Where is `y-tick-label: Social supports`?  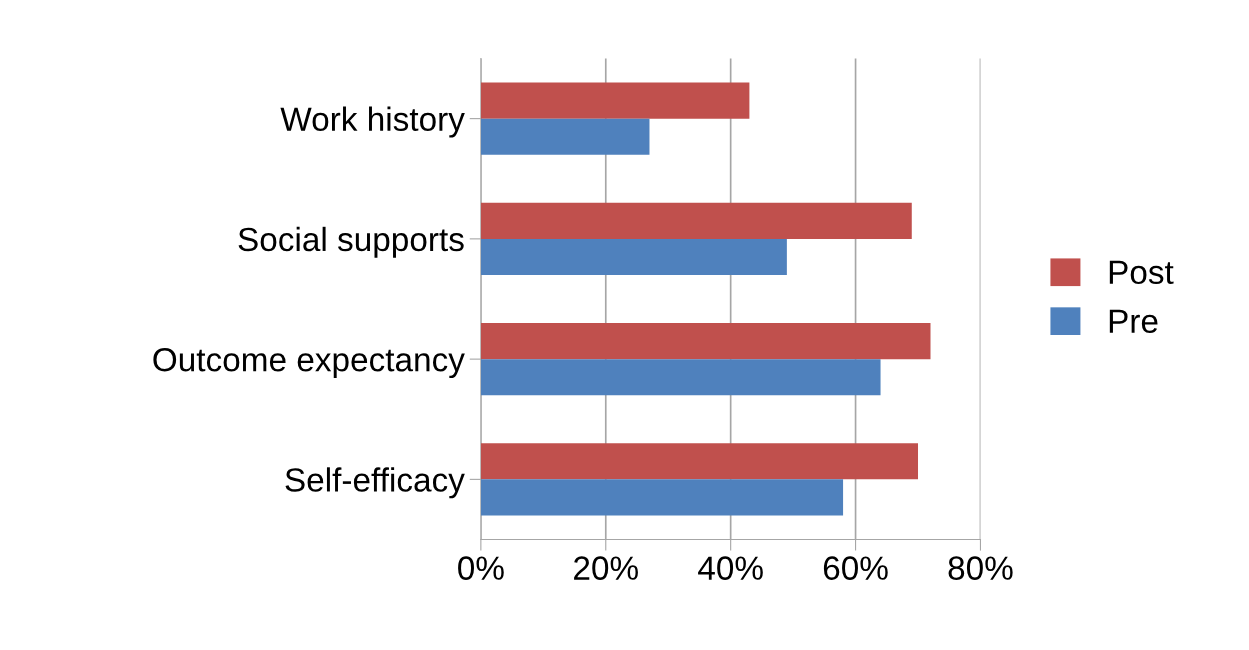
y-tick-label: Social supports is located at coordinates (351, 242).